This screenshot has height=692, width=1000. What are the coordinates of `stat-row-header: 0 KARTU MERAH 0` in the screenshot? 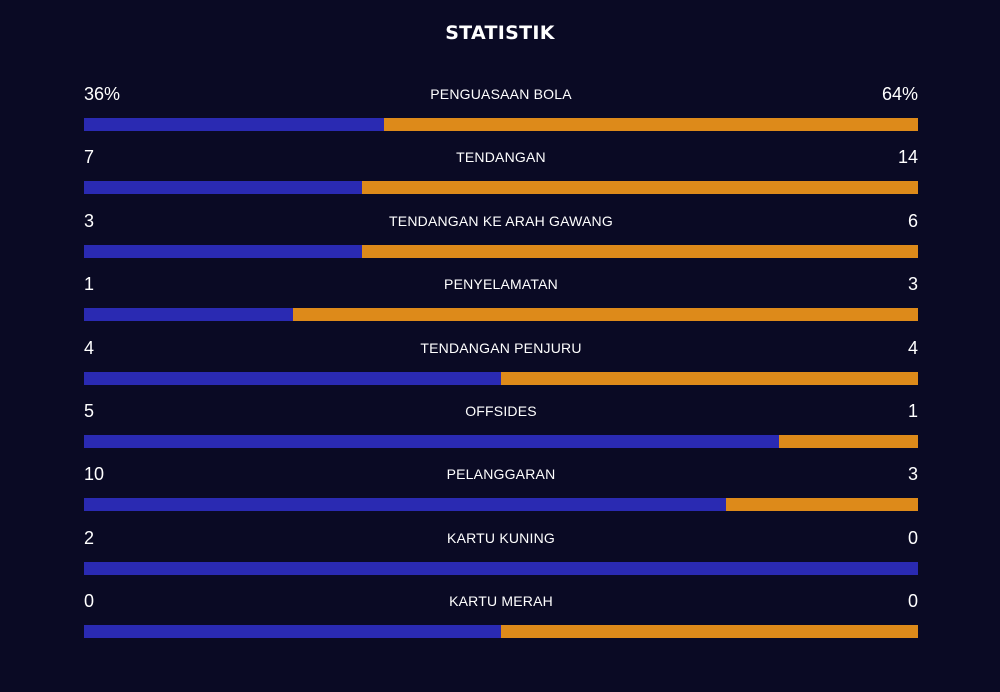 It's located at (501, 601).